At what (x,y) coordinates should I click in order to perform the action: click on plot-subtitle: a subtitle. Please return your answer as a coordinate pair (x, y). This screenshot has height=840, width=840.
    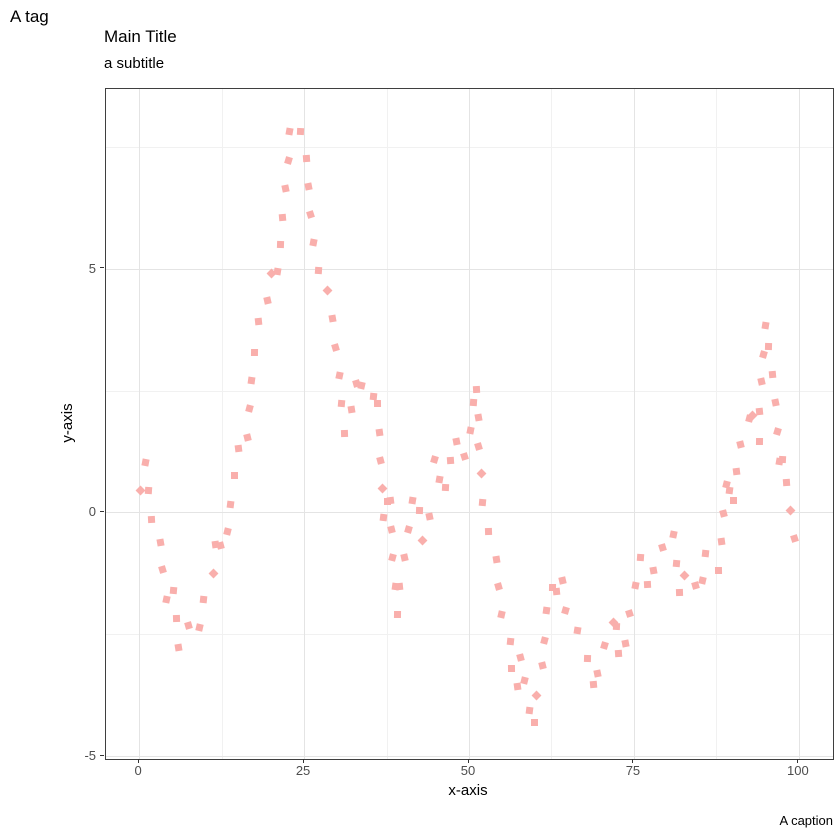
    Looking at the image, I should click on (134, 63).